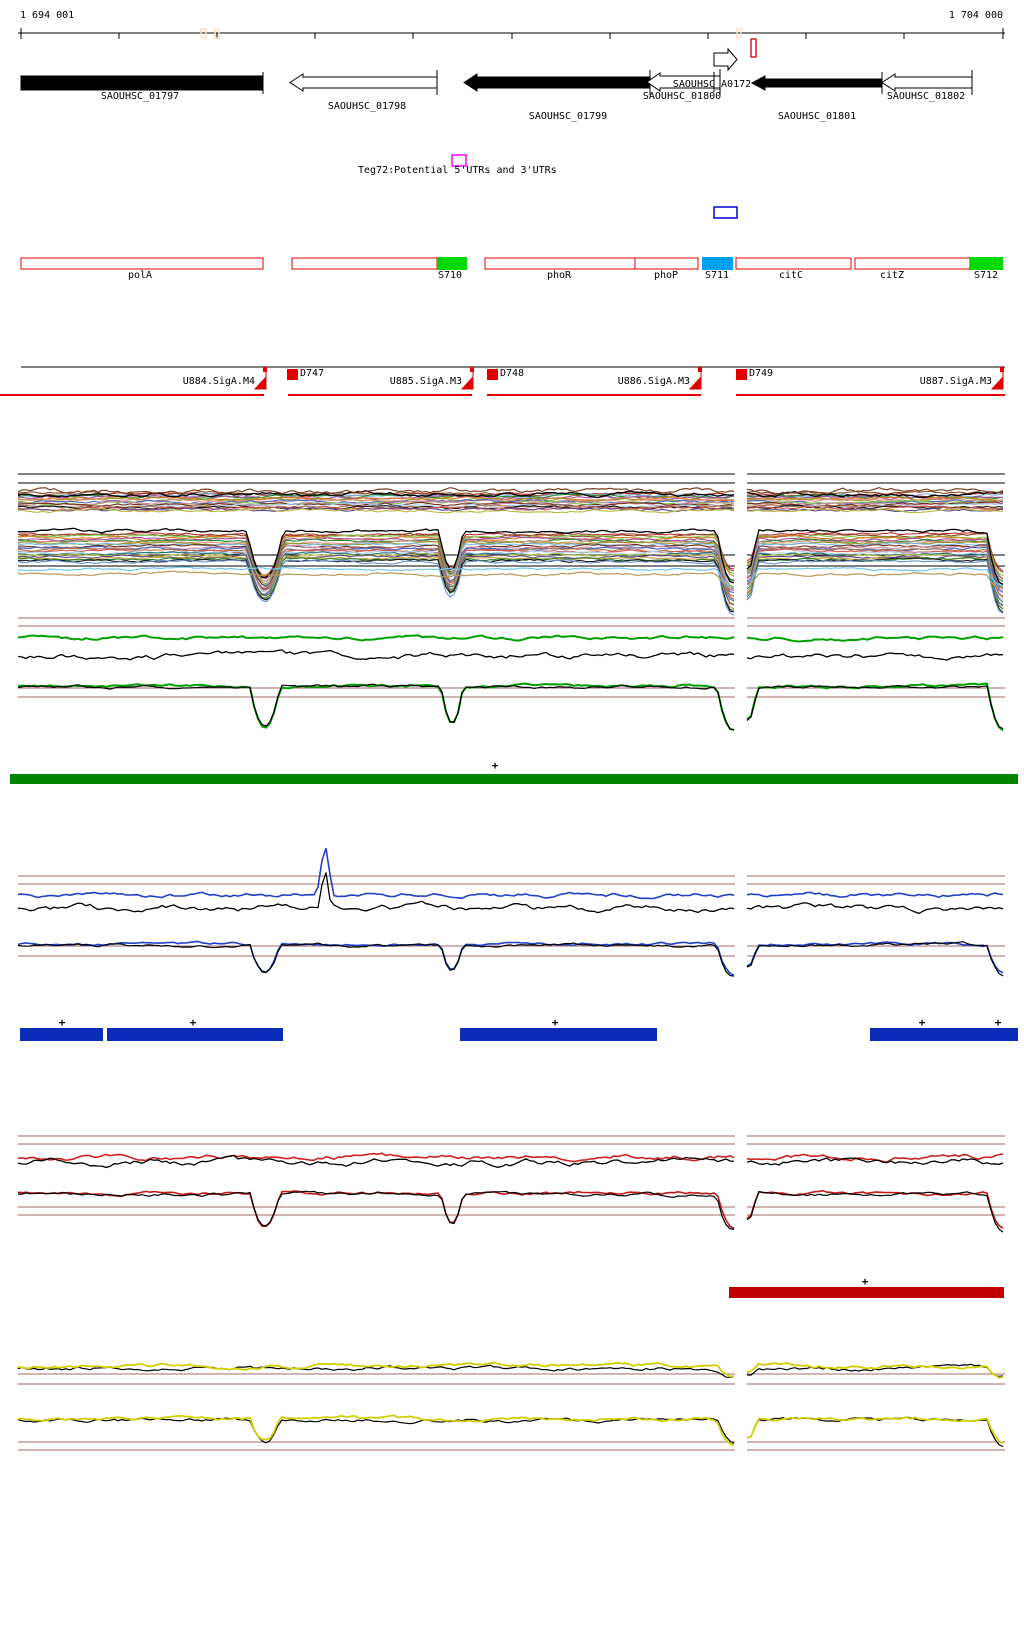  I want to click on operon-label: S712, so click(986, 275).